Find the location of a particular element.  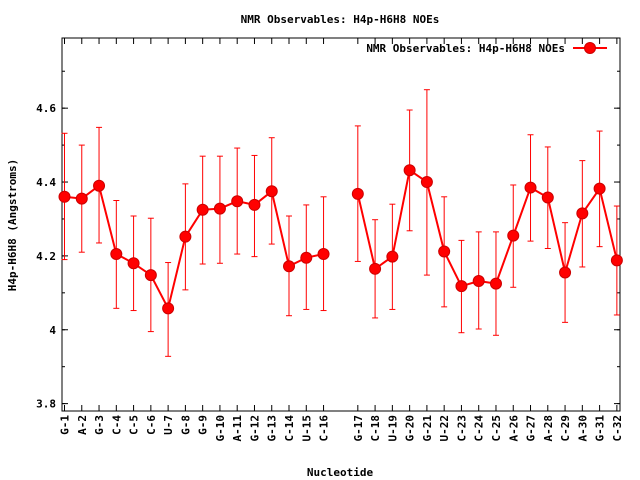

x-tick-label: G-1 is located at coordinates (65, 425).